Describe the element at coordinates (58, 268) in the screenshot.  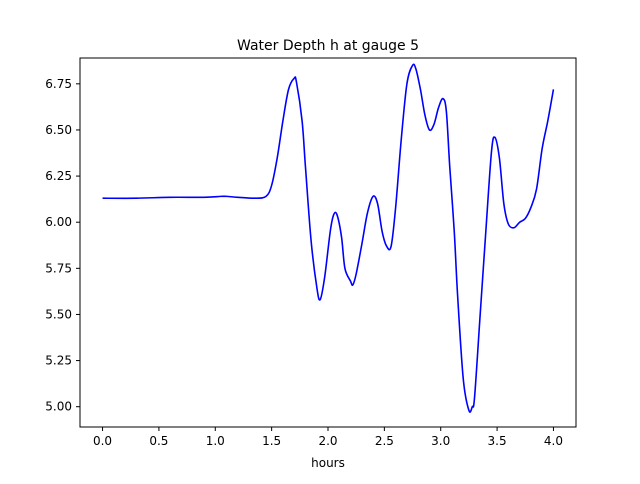
I see `y-tick-label: 5.75` at that location.